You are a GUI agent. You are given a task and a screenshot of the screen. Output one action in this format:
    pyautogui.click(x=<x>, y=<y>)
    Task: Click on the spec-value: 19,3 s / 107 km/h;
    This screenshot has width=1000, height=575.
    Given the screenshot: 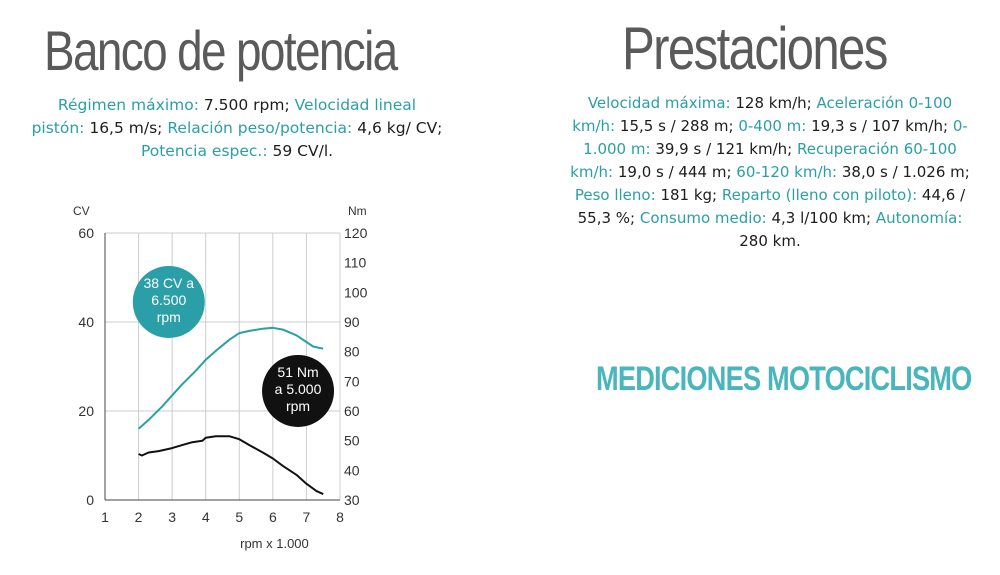 What is the action you would take?
    pyautogui.click(x=880, y=126)
    